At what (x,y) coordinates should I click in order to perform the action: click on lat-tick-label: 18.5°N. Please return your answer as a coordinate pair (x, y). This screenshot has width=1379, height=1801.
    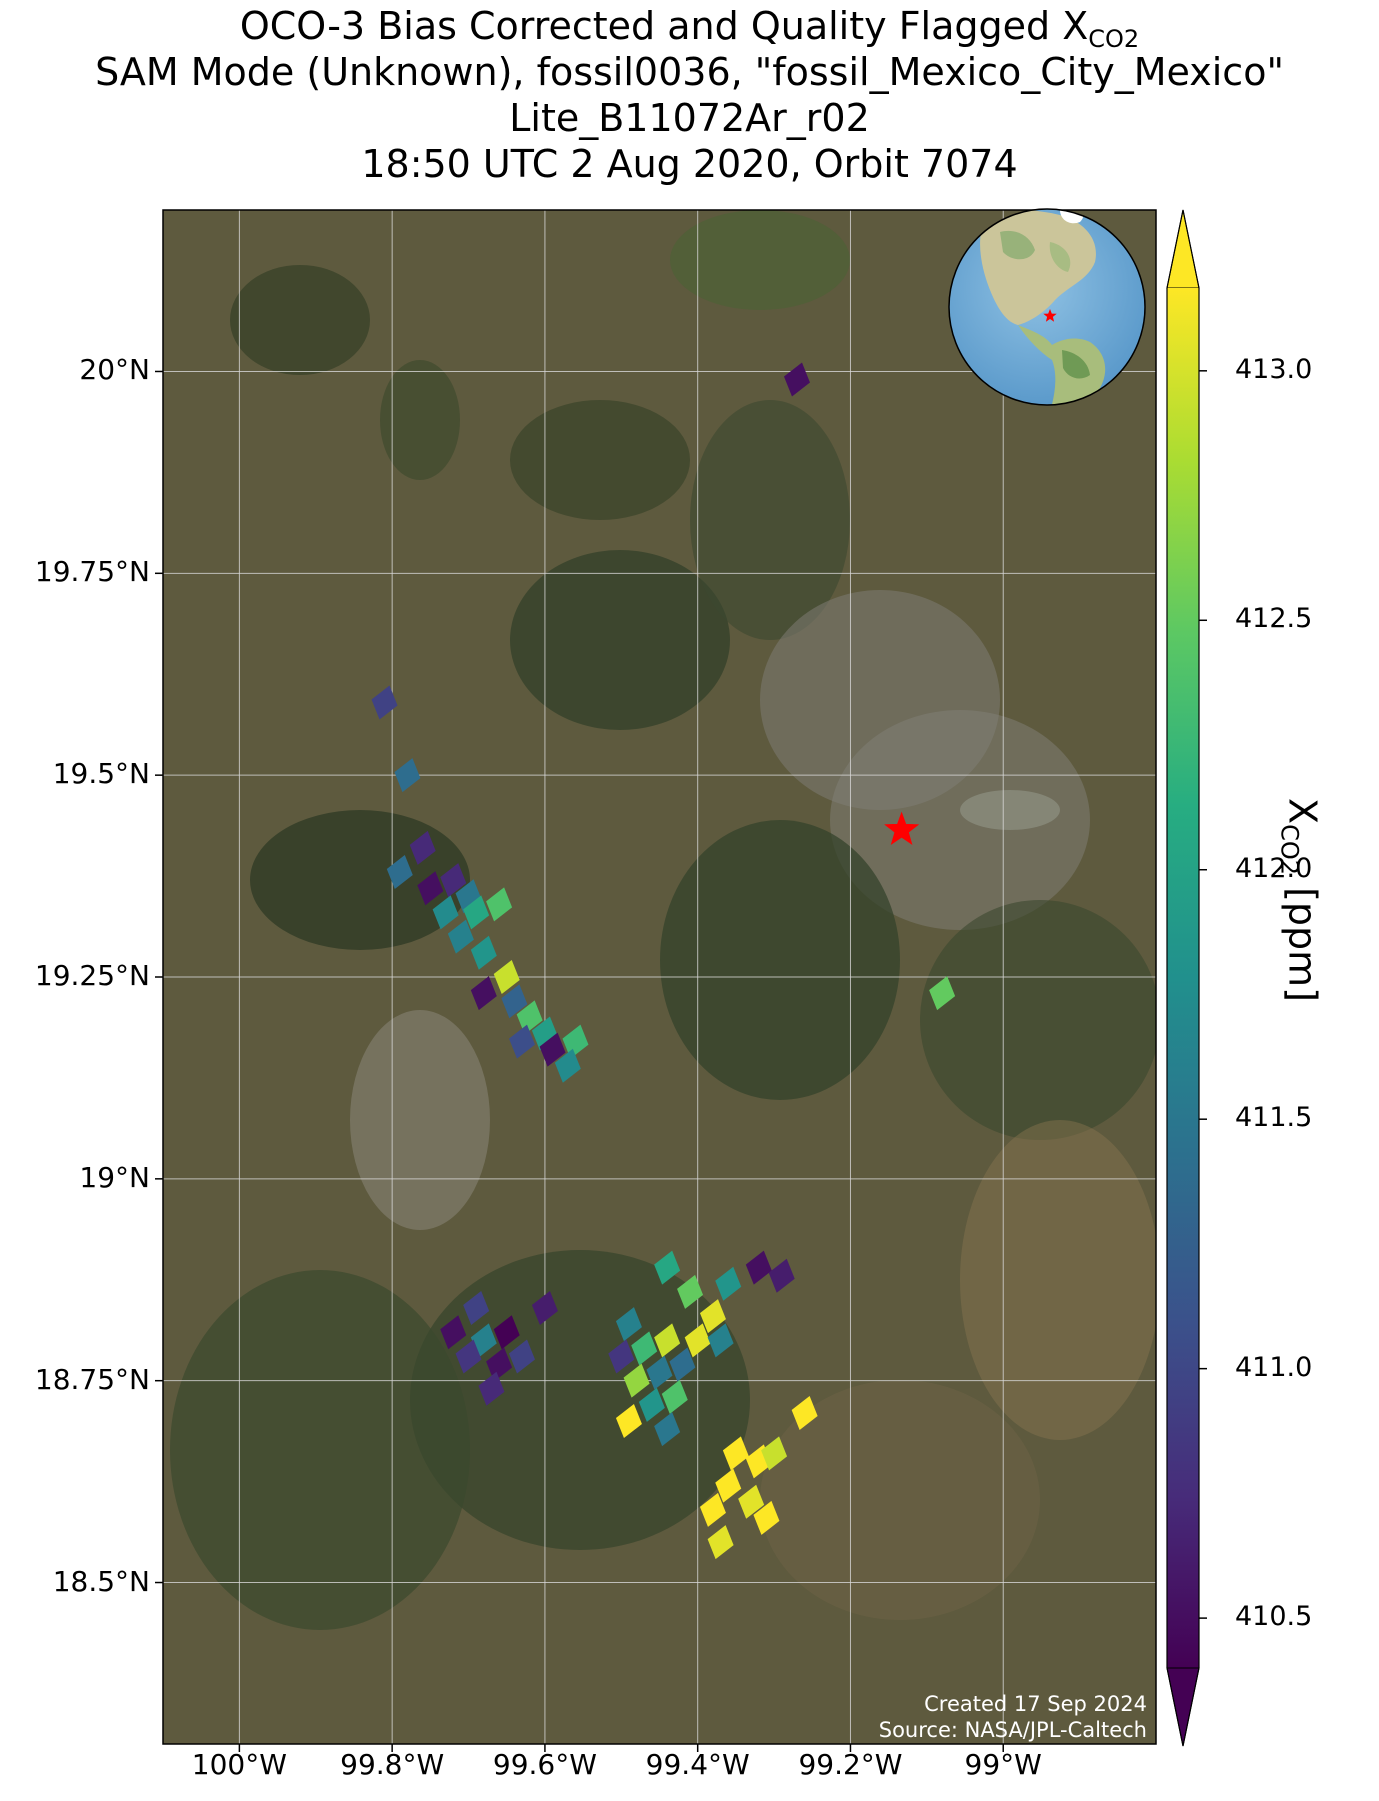
    Looking at the image, I should click on (101, 1581).